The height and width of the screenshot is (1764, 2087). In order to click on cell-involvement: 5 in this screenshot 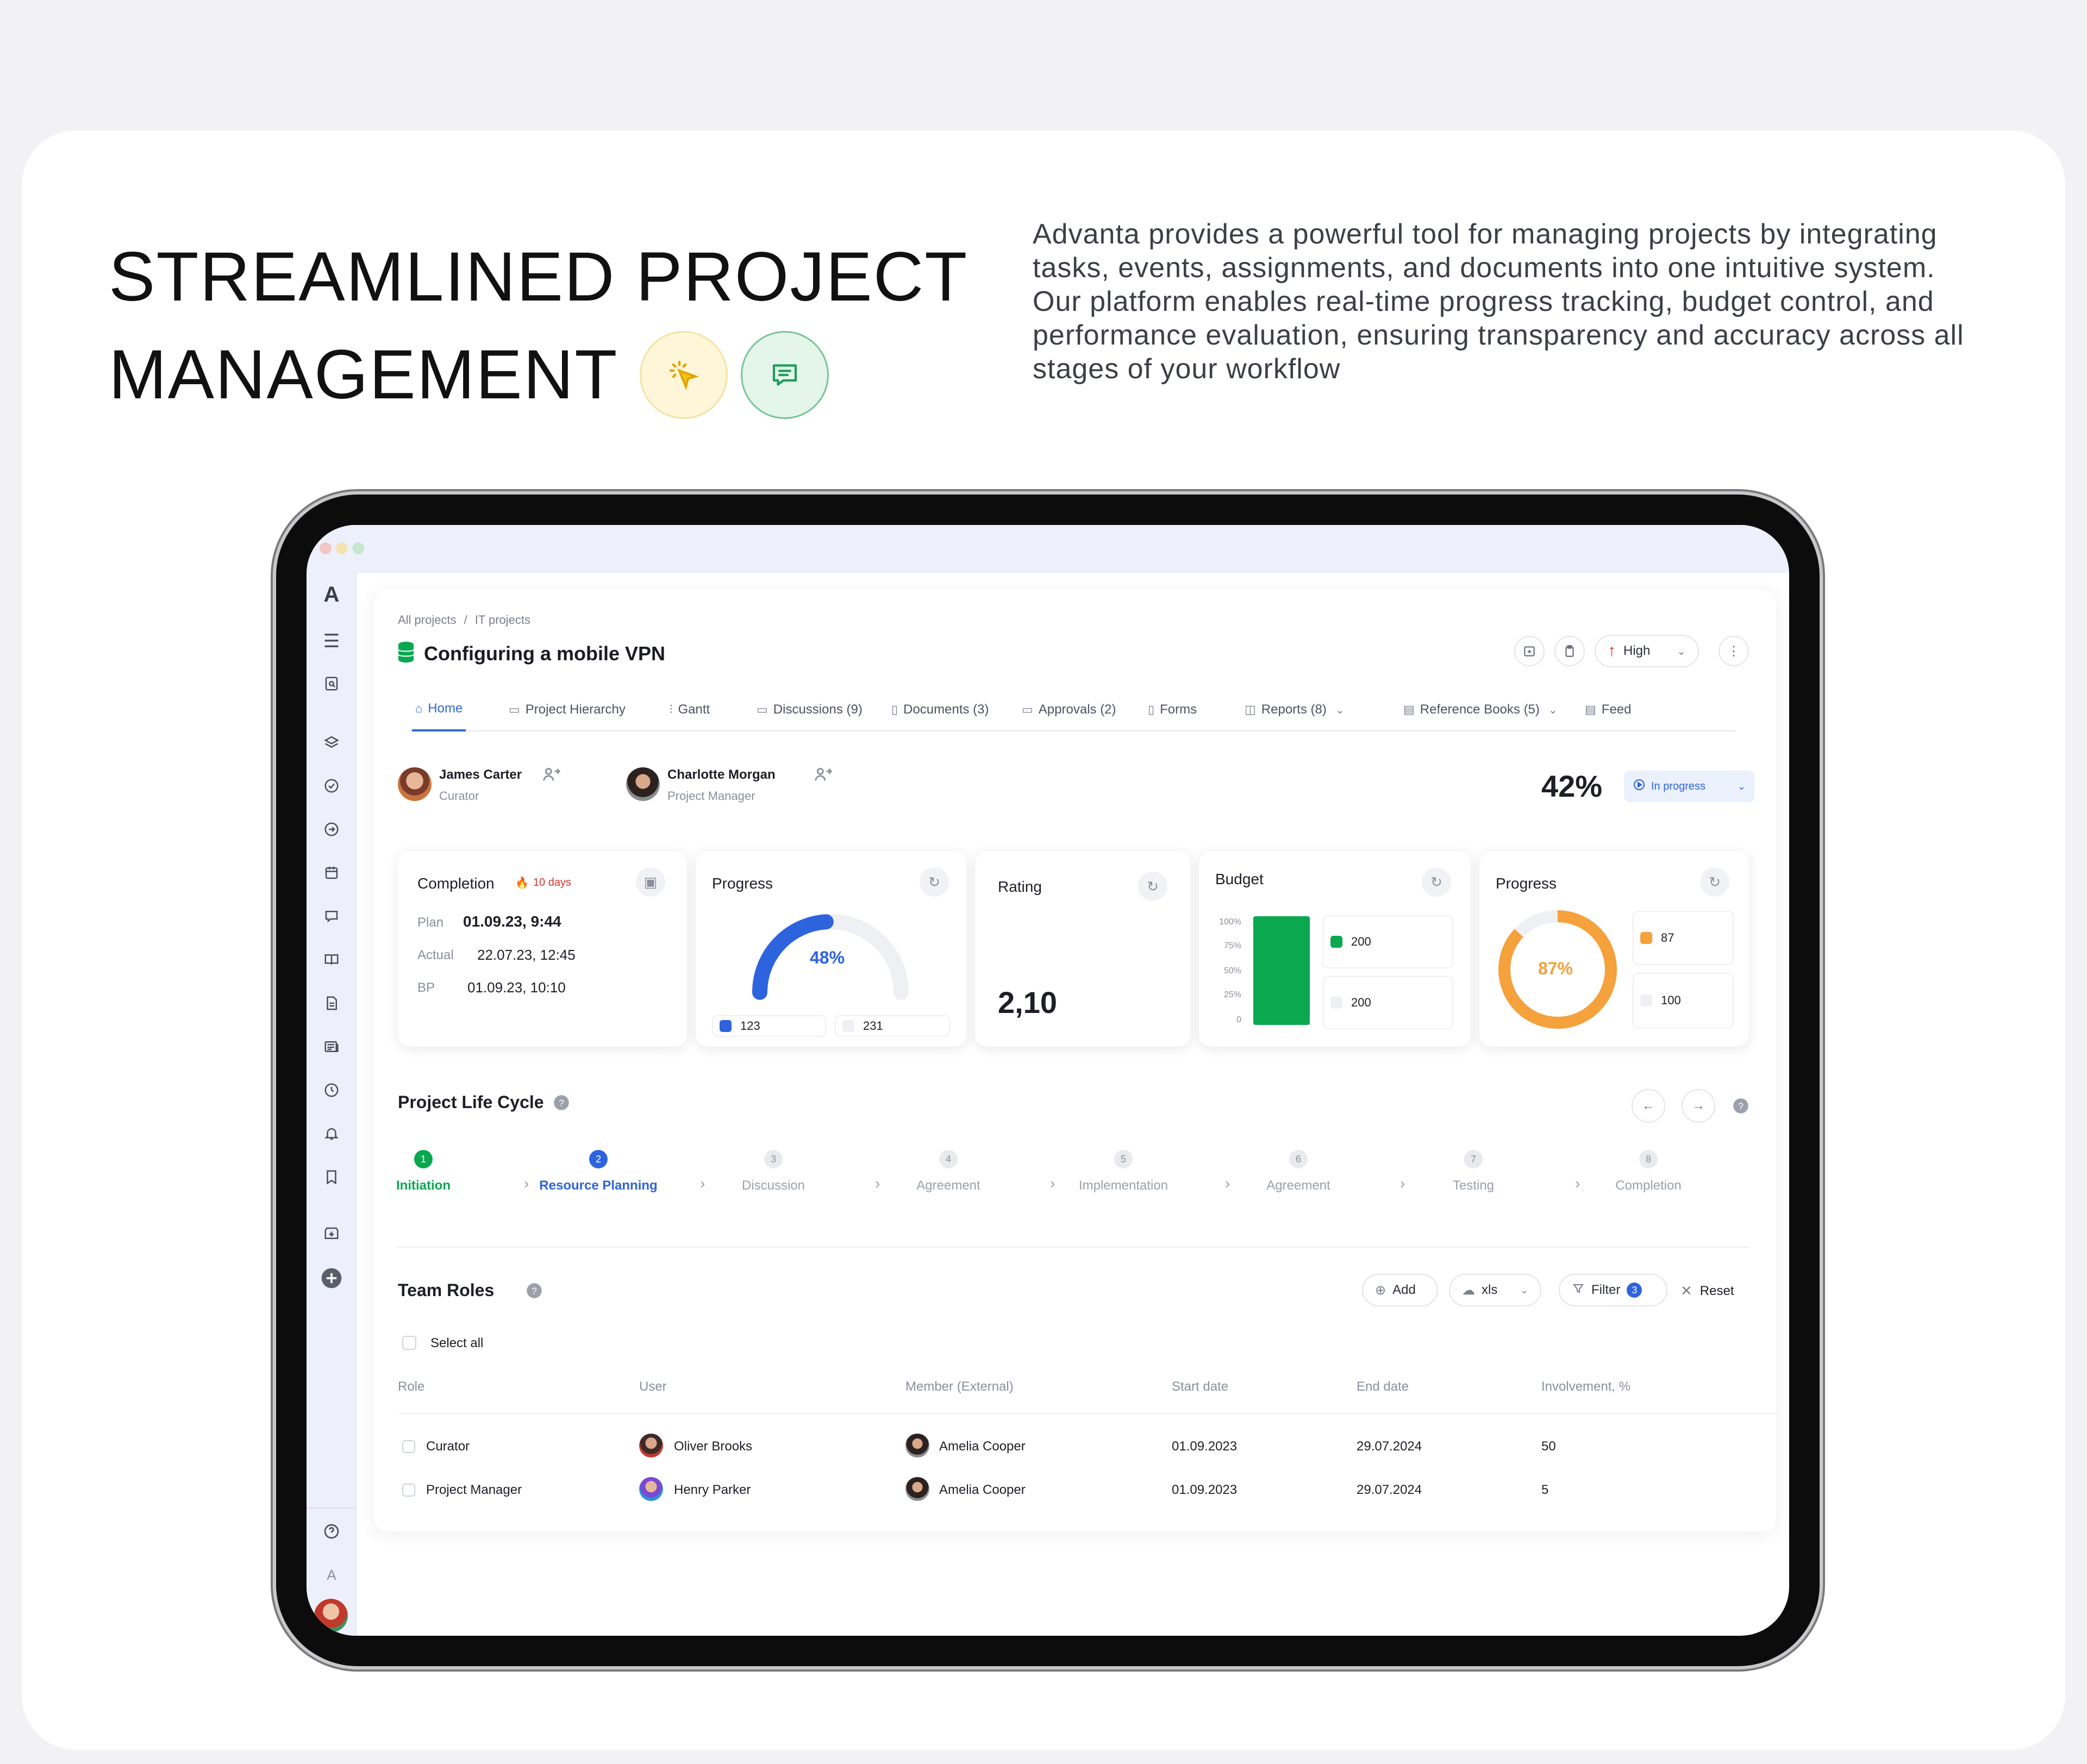, I will do `click(1545, 1489)`.